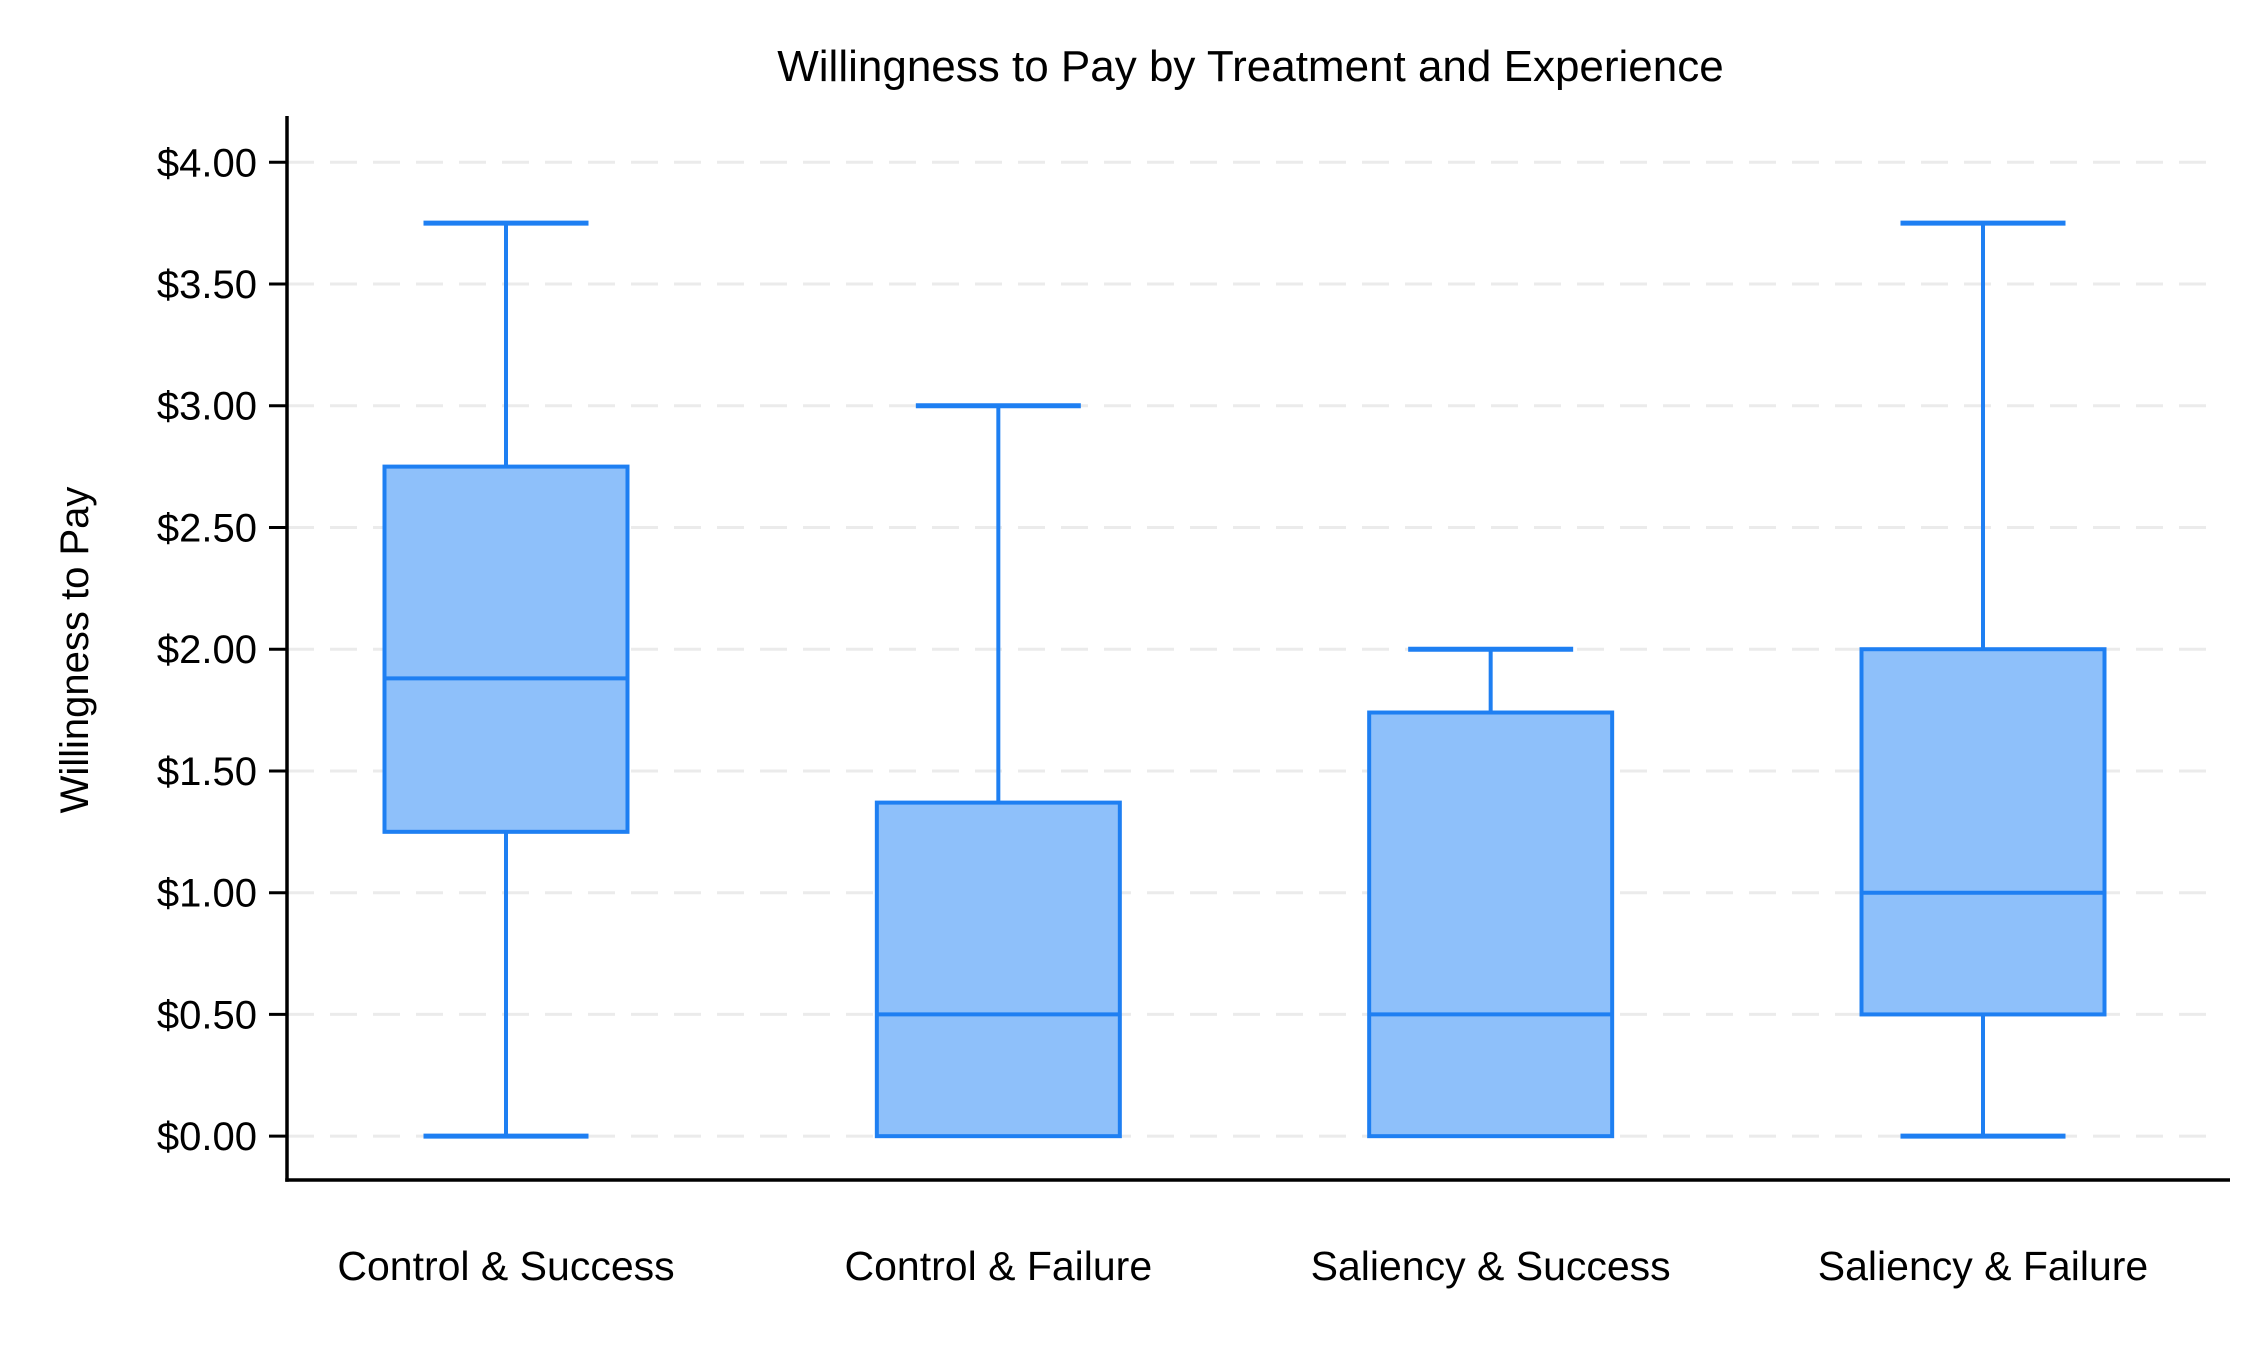 This screenshot has width=2244, height=1346. What do you see at coordinates (207, 407) in the screenshot?
I see `y-tick-label: $3.00` at bounding box center [207, 407].